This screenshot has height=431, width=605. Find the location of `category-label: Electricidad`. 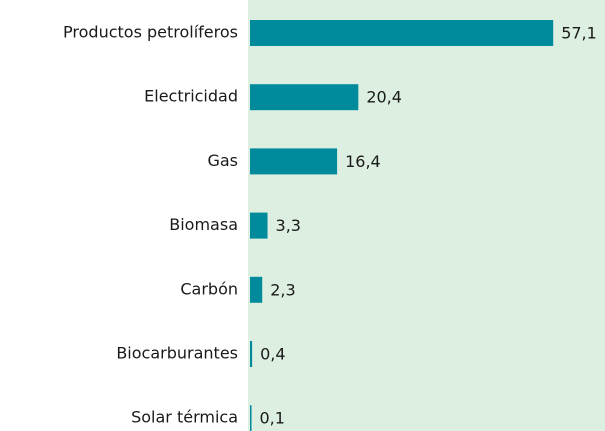

category-label: Electricidad is located at coordinates (191, 96).